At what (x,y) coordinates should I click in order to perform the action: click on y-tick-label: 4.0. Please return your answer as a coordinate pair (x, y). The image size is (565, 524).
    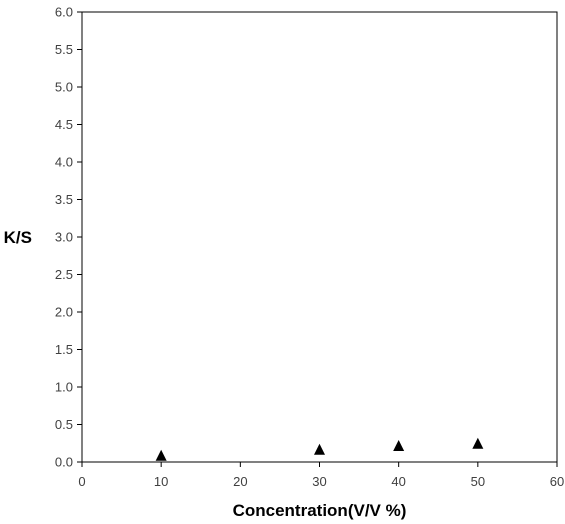
    Looking at the image, I should click on (64, 162).